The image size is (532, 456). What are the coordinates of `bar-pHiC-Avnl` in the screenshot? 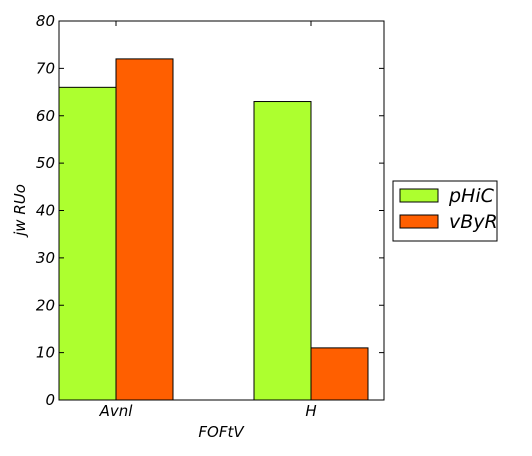 It's located at (87, 243).